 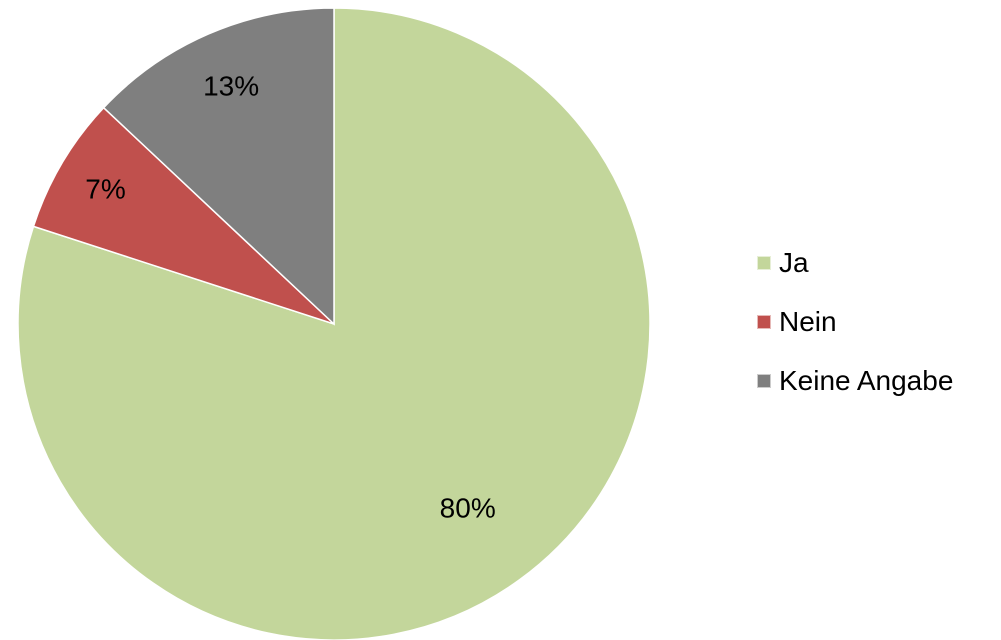 What do you see at coordinates (855, 321) in the screenshot?
I see `legend-item-nein: Nein` at bounding box center [855, 321].